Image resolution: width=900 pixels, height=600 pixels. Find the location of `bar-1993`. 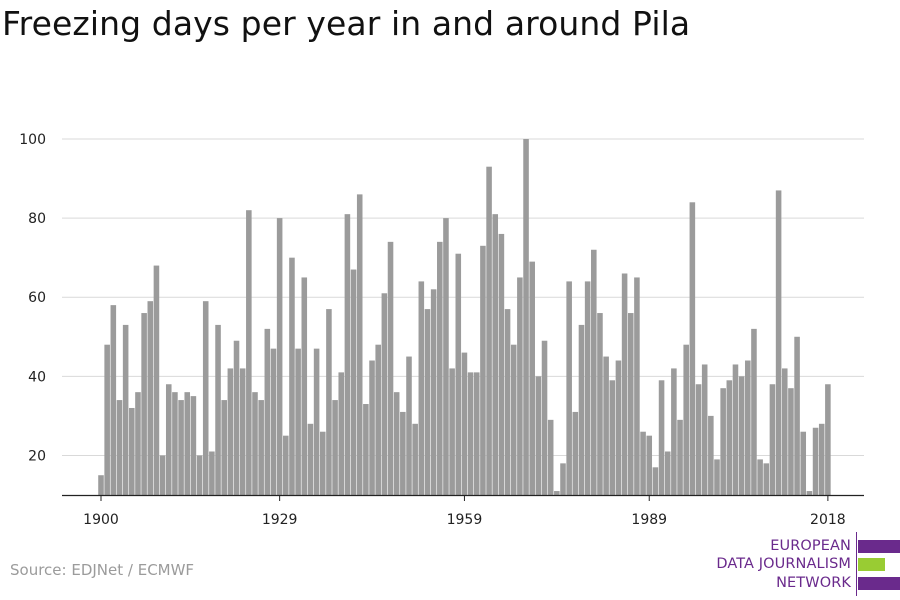

bar-1993 is located at coordinates (674, 431).